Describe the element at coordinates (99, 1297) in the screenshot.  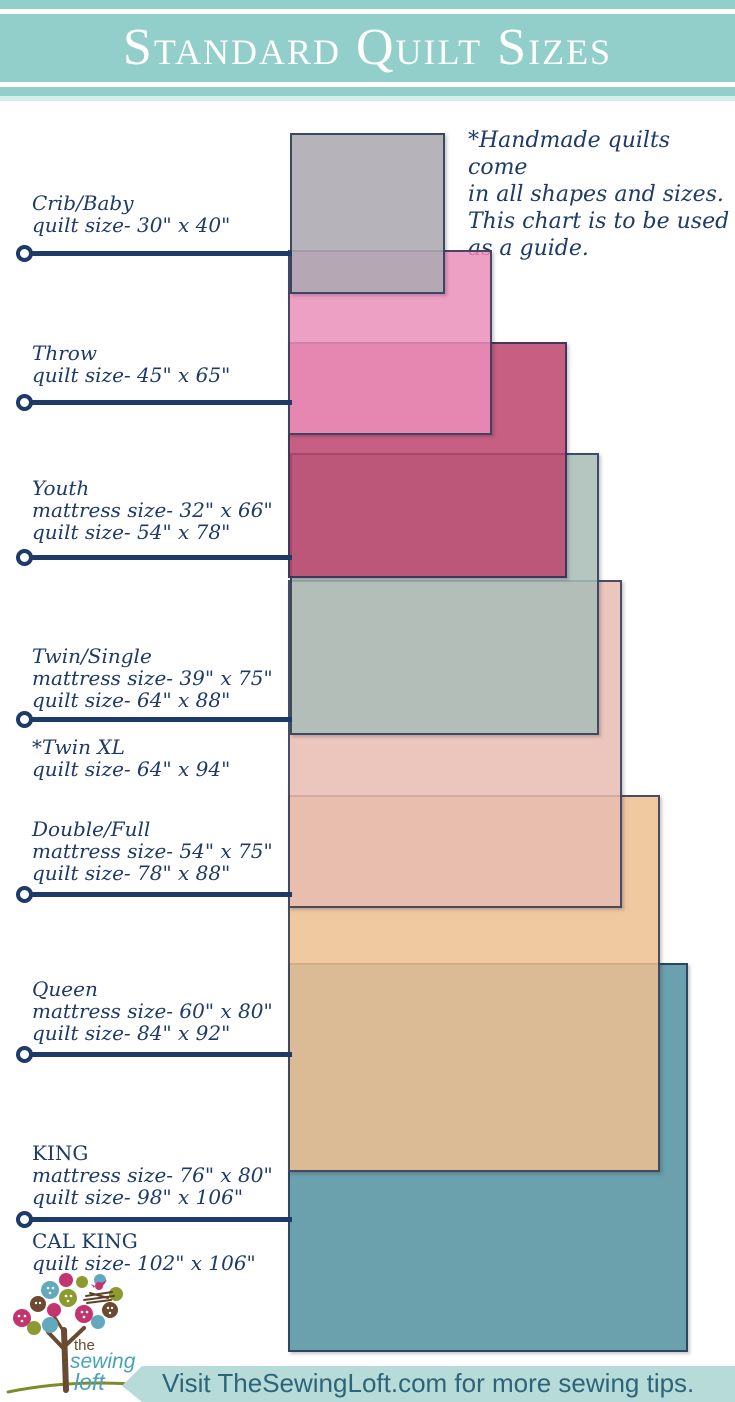
I see `logo-nest` at that location.